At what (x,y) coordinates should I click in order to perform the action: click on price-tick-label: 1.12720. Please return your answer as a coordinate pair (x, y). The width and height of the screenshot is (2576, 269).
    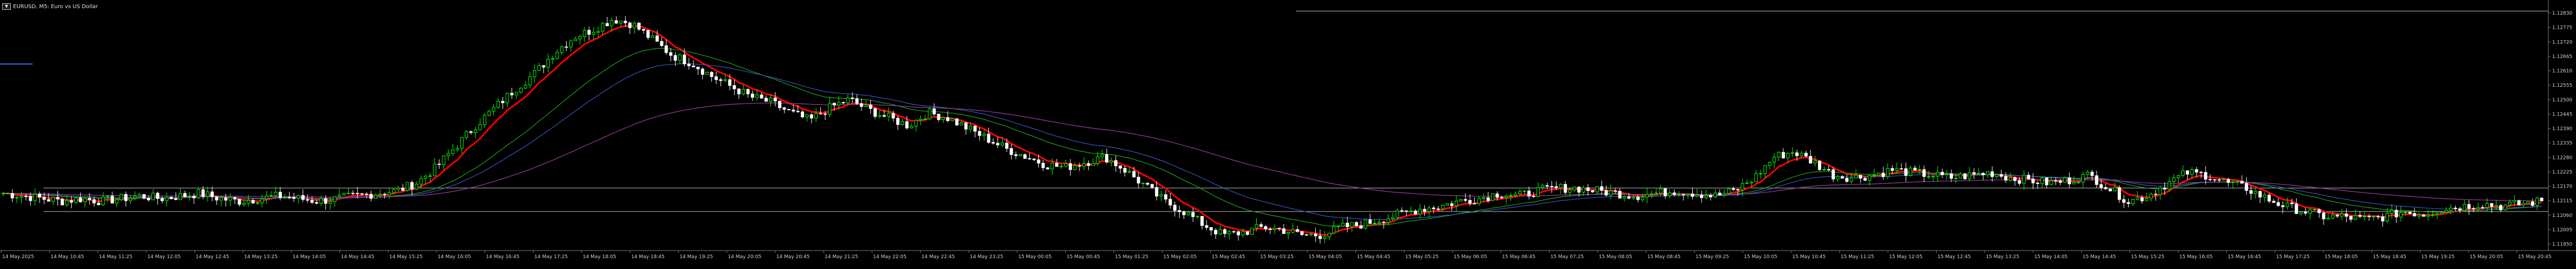
    Looking at the image, I should click on (2562, 42).